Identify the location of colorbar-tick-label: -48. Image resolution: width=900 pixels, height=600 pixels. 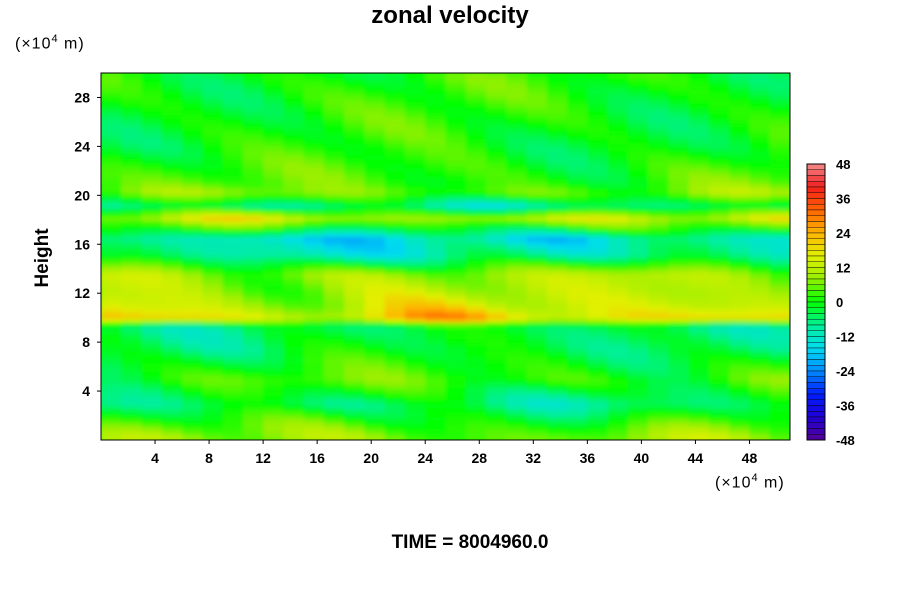
(845, 440).